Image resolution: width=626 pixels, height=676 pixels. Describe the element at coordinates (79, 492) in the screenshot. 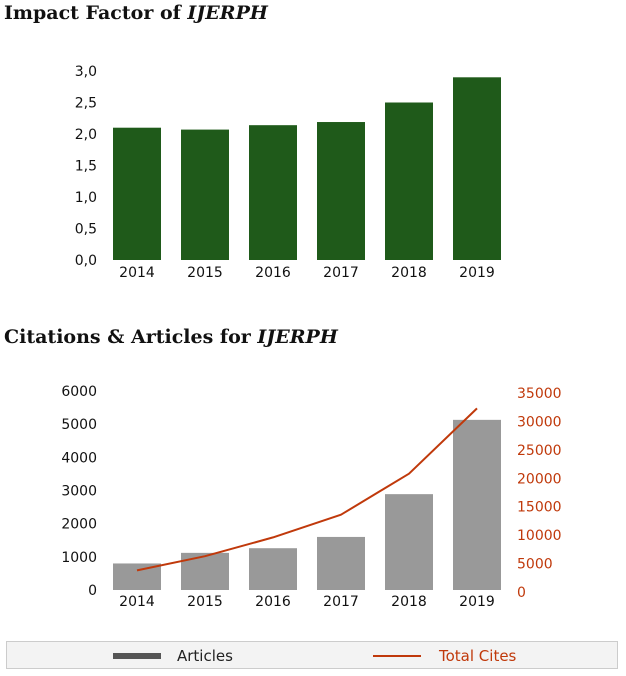

I see `articles-y-tick-label: 3000` at that location.